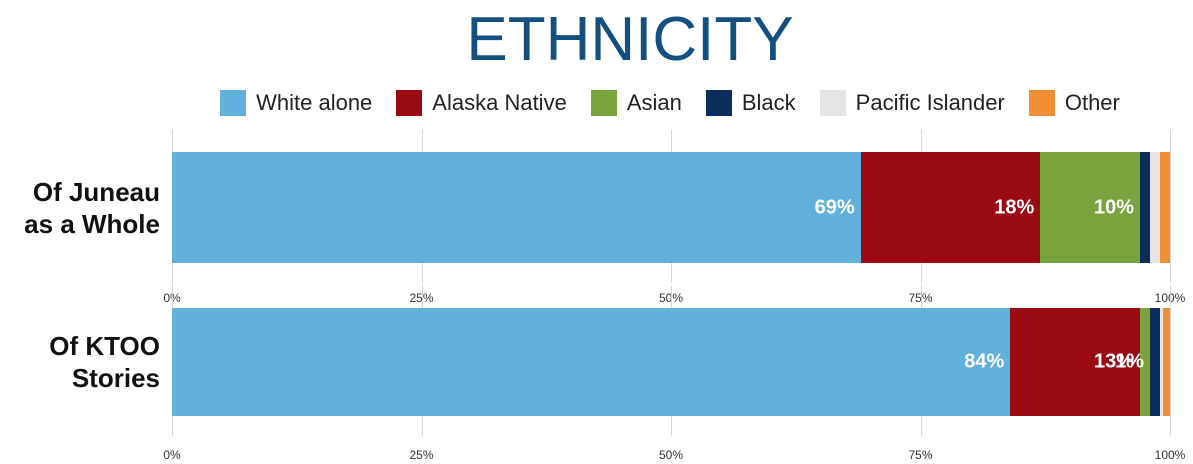 The image size is (1193, 464). Describe the element at coordinates (984, 361) in the screenshot. I see `data-label: 84%` at that location.